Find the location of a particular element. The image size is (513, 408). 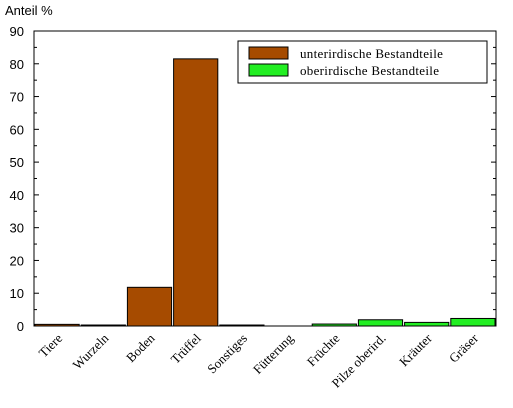

y-tick-label: 20 is located at coordinates (17, 260).